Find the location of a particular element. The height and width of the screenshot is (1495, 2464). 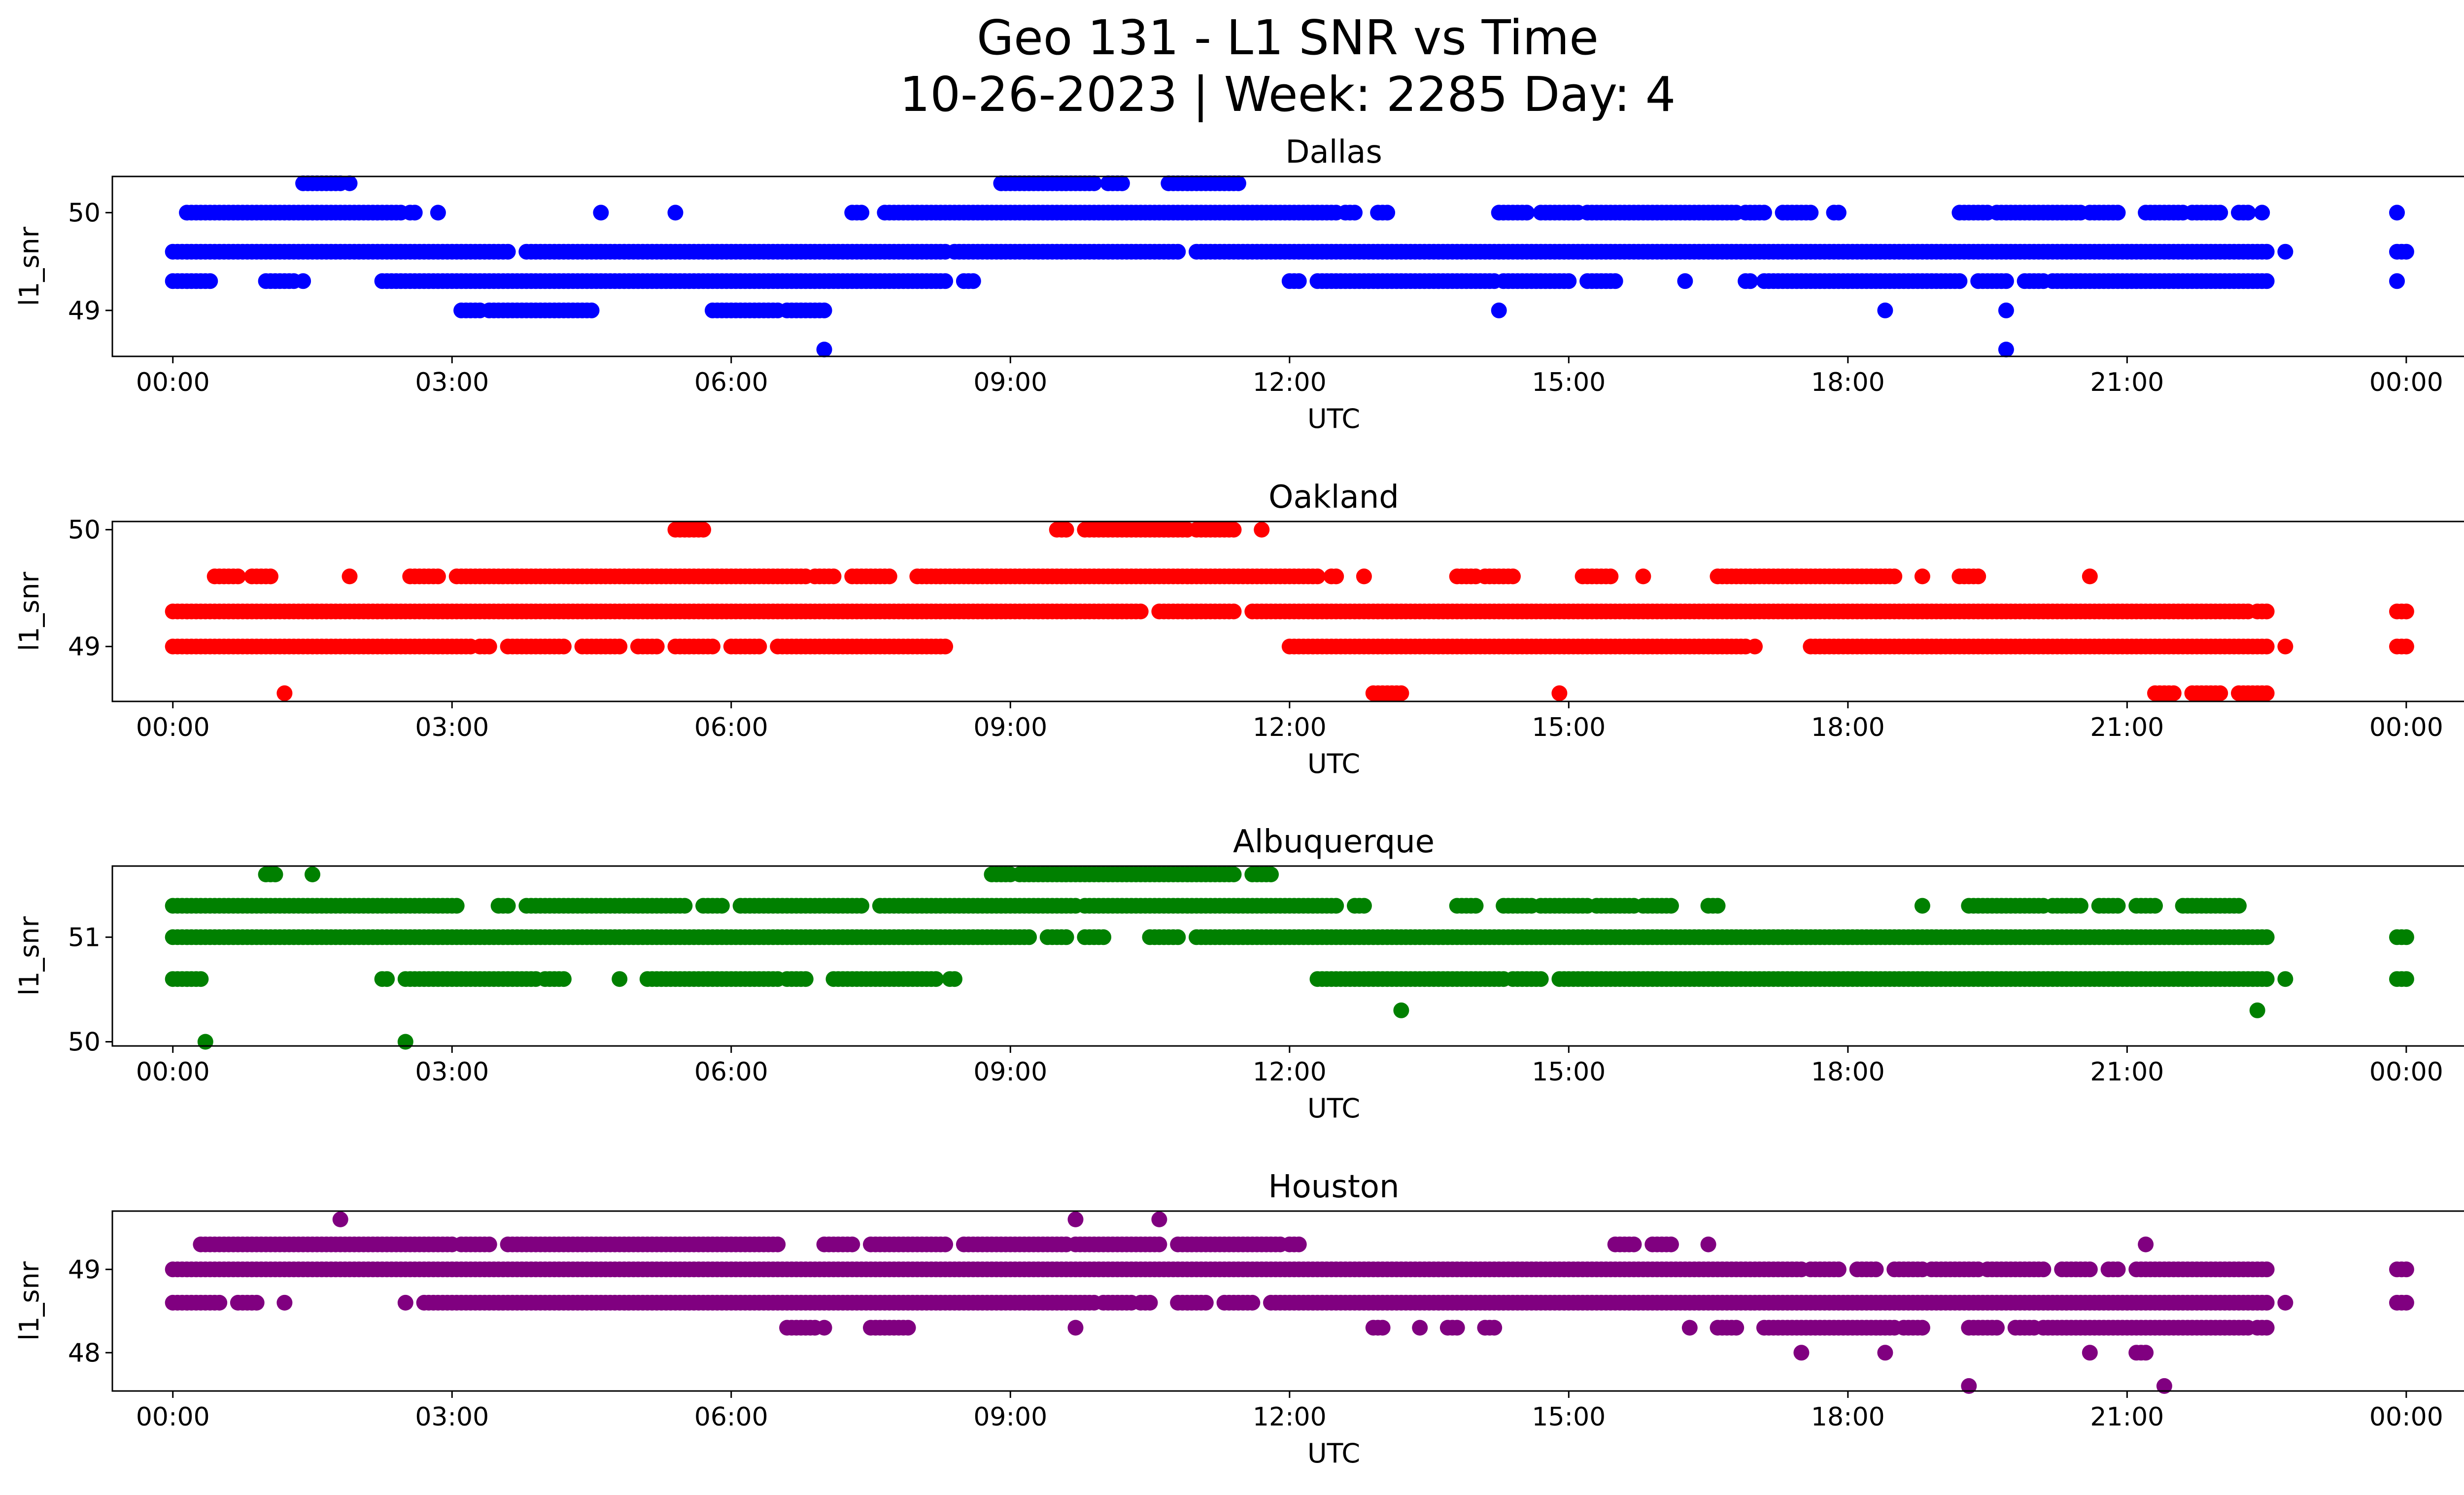

houston-xtick-label: 09:00 is located at coordinates (1010, 1417).